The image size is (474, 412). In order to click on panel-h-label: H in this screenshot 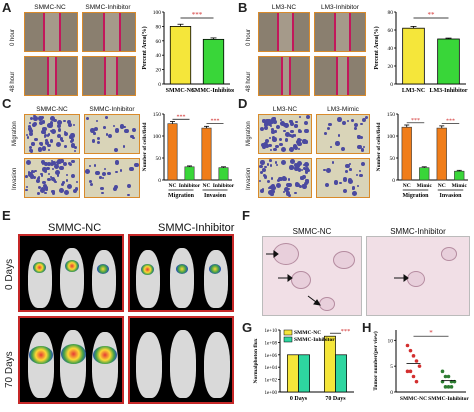, I will do `click(367, 327)`.